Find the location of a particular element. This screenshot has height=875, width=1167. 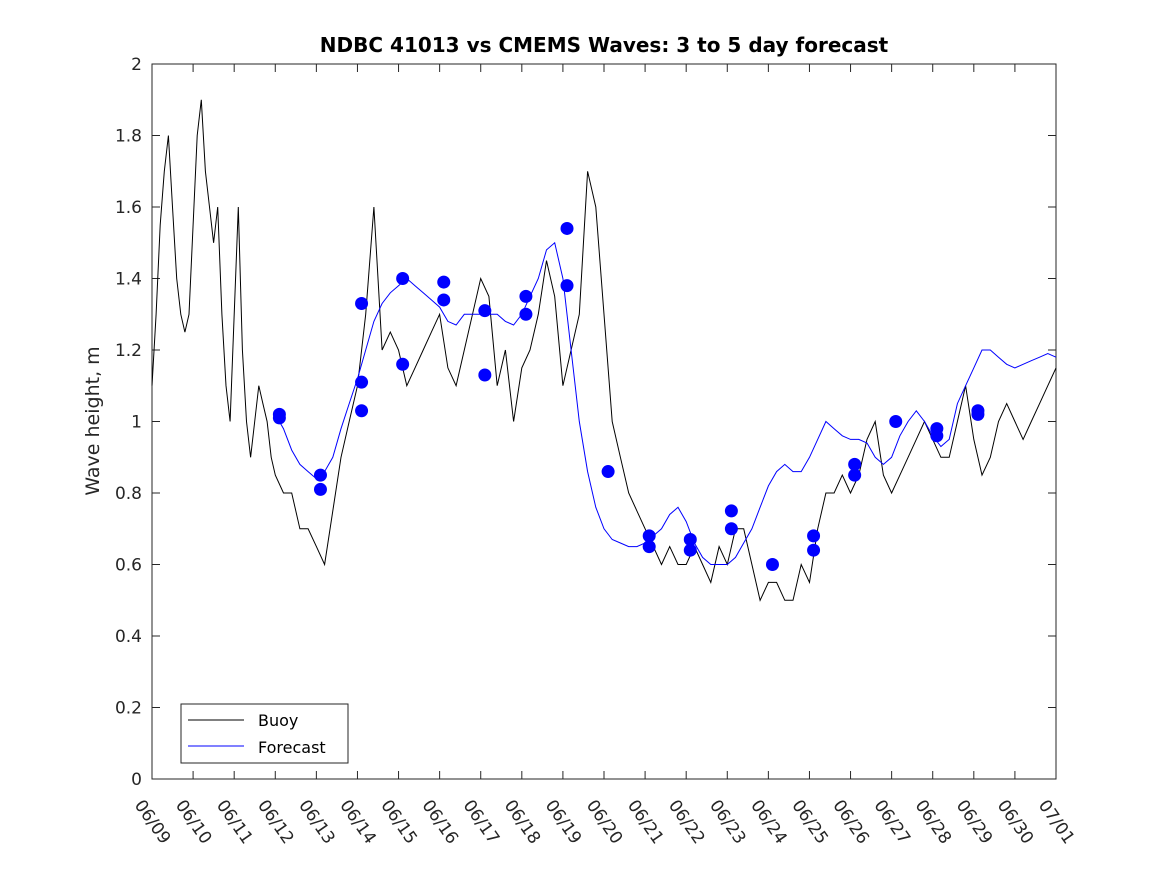

y-tick-label: 1.2 is located at coordinates (128, 351).